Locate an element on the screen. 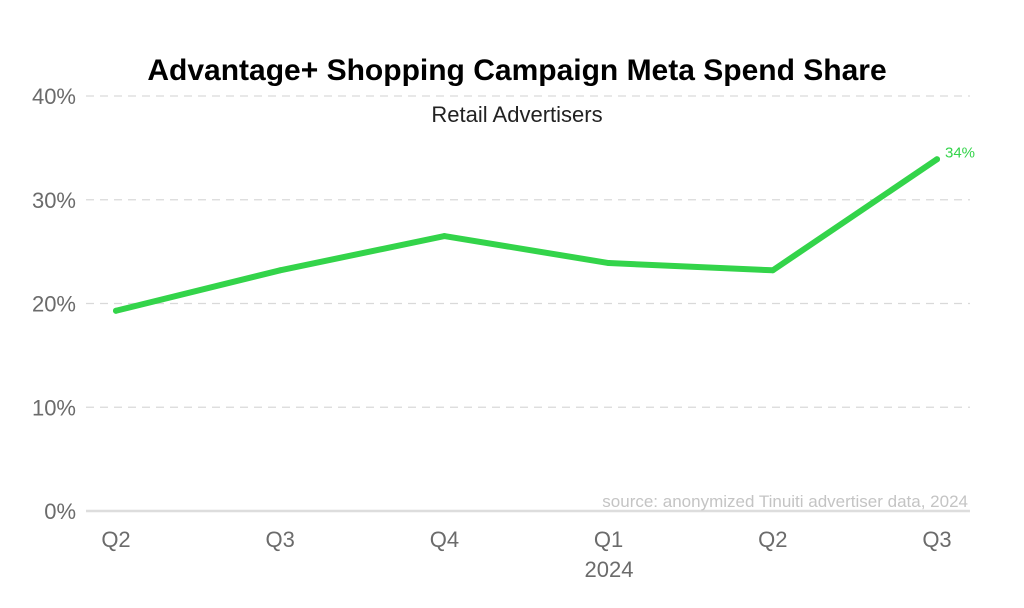 The width and height of the screenshot is (1024, 608). y-tick-label: 20% is located at coordinates (54, 304).